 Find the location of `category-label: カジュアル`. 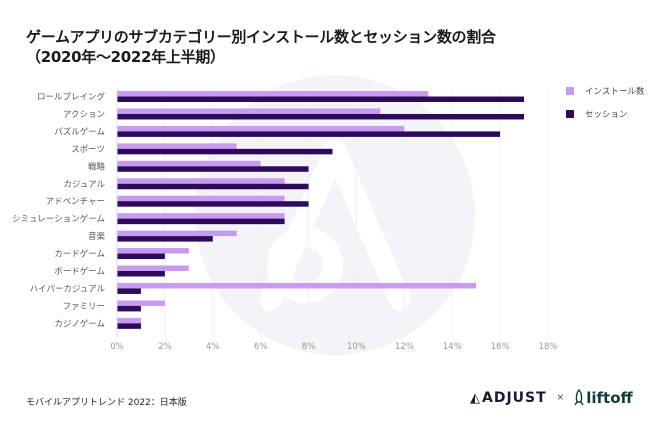

category-label: カジュアル is located at coordinates (84, 185).